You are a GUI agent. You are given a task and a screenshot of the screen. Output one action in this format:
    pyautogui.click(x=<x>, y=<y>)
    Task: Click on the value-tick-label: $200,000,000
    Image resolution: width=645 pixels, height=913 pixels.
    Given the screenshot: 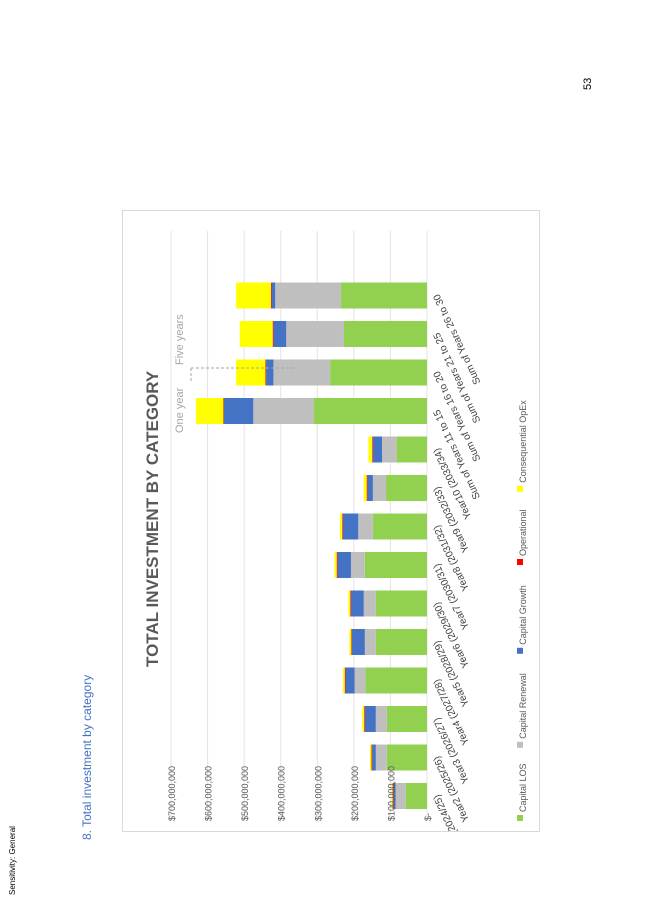 What is the action you would take?
    pyautogui.click(x=355, y=793)
    